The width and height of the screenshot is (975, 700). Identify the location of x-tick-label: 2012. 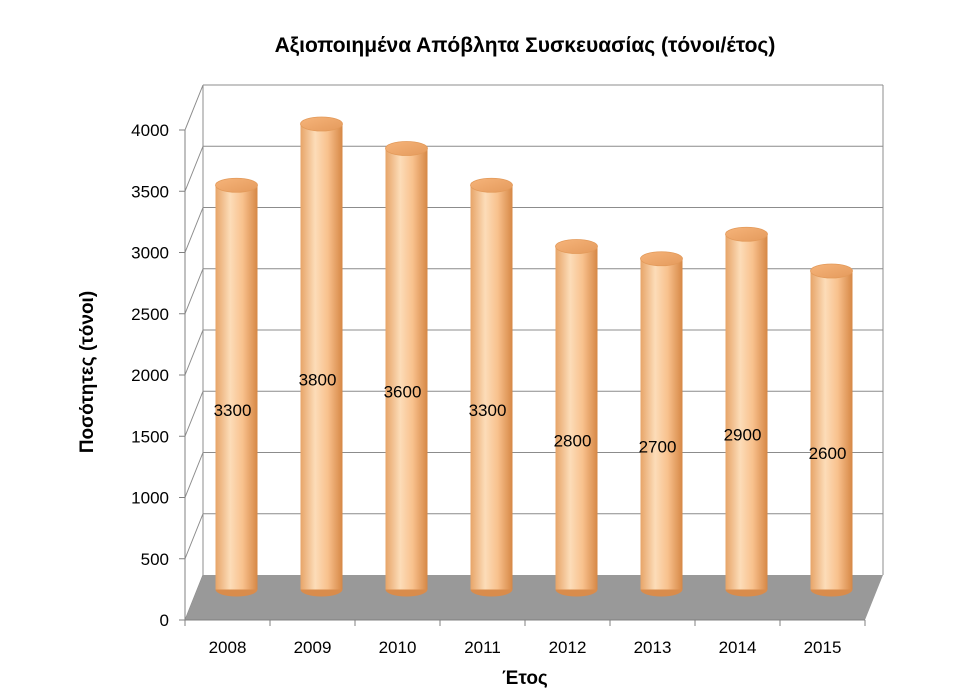
(568, 647).